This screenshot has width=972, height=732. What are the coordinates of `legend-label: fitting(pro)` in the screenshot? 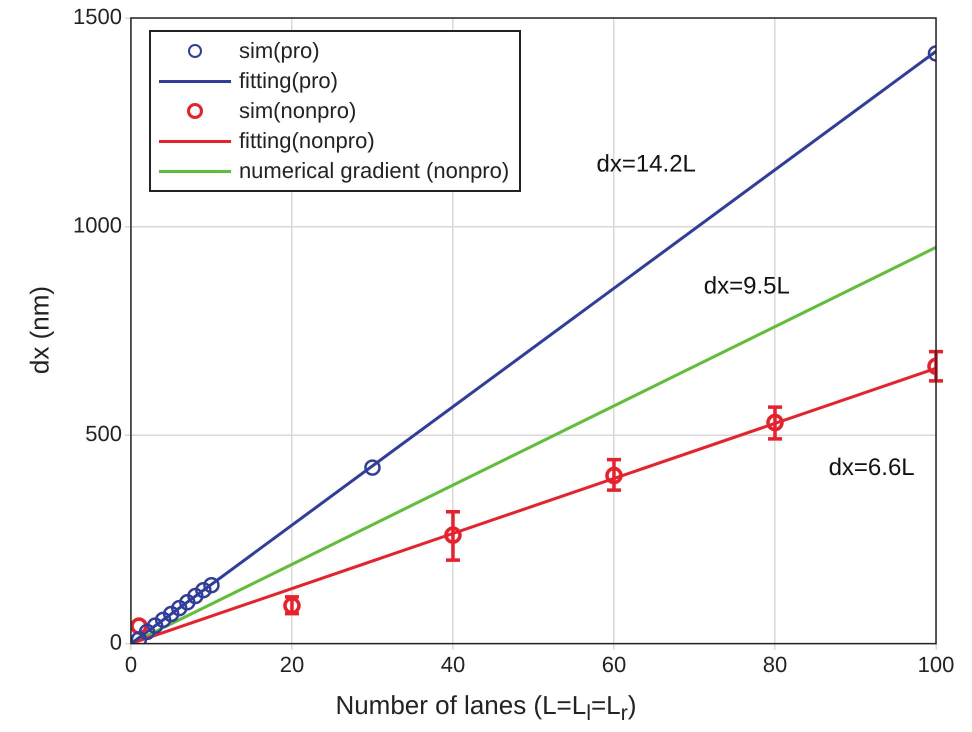 It's located at (288, 81).